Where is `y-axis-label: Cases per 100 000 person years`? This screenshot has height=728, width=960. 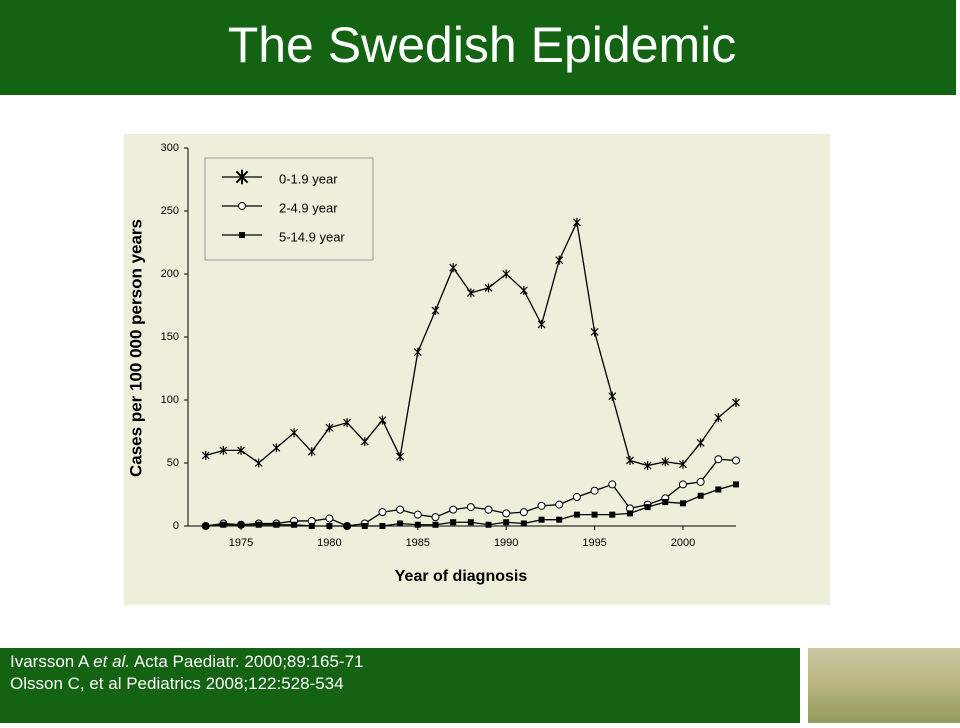 y-axis-label: Cases per 100 000 person years is located at coordinates (135, 348).